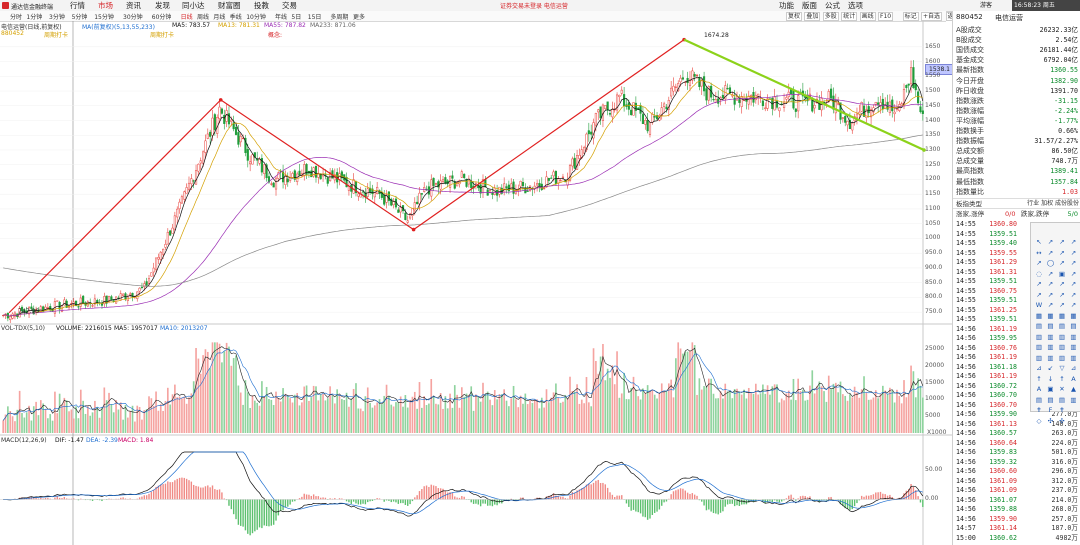 This screenshot has width=1080, height=545. What do you see at coordinates (812, 16) in the screenshot?
I see `toolbar-button-1: 叠加` at bounding box center [812, 16].